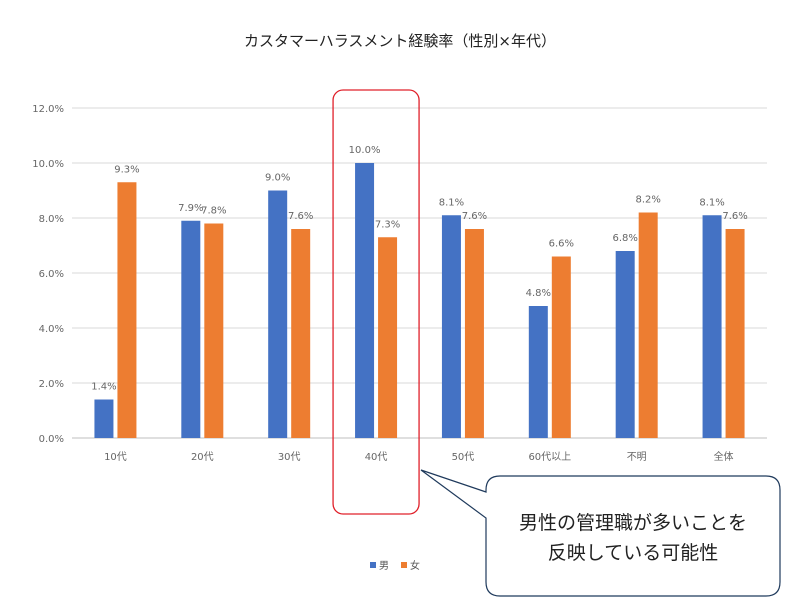 Image resolution: width=800 pixels, height=598 pixels. What do you see at coordinates (365, 150) in the screenshot?
I see `data-label: 10.0%` at bounding box center [365, 150].